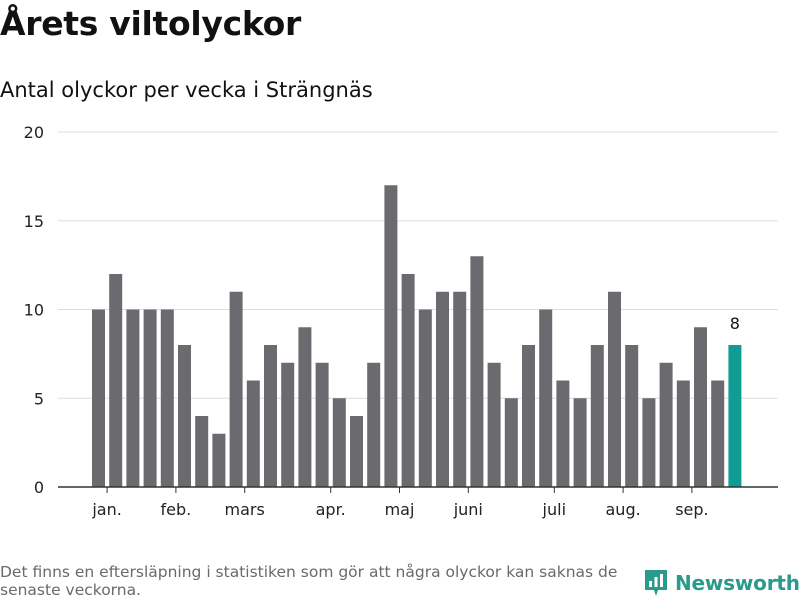 This screenshot has height=600, width=800. Describe the element at coordinates (106, 509) in the screenshot. I see `x-tick-label: jan.` at that location.